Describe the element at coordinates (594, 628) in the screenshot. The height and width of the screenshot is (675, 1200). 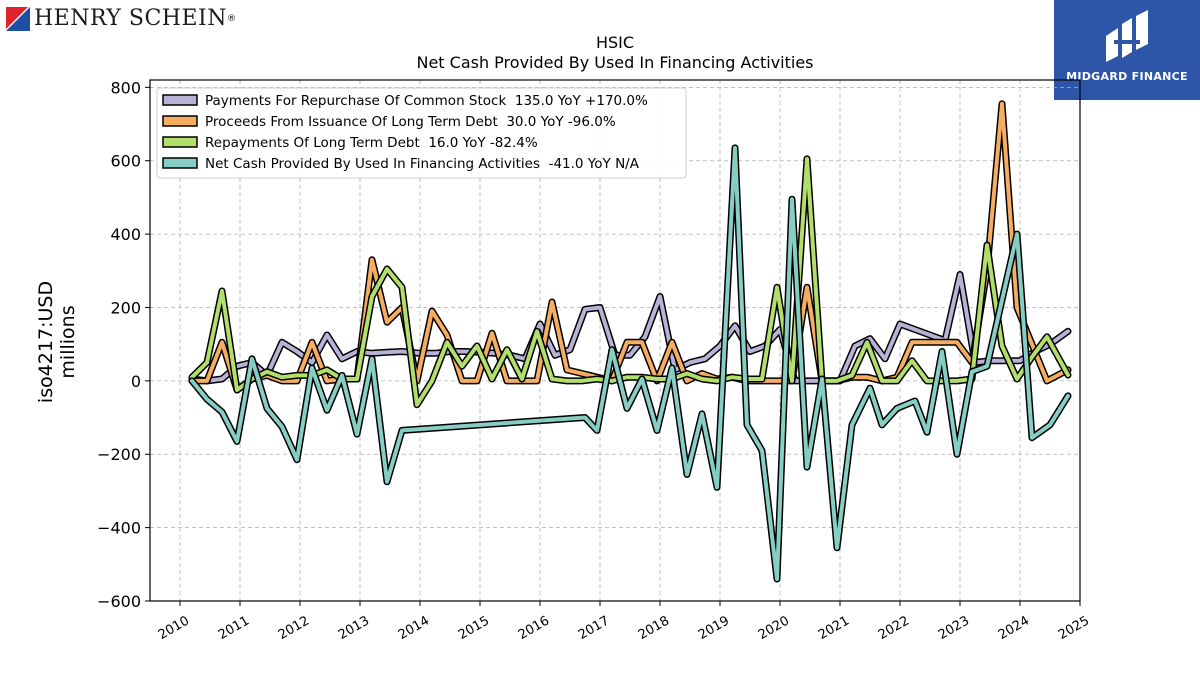
I see `x-tick-label: 2017` at that location.